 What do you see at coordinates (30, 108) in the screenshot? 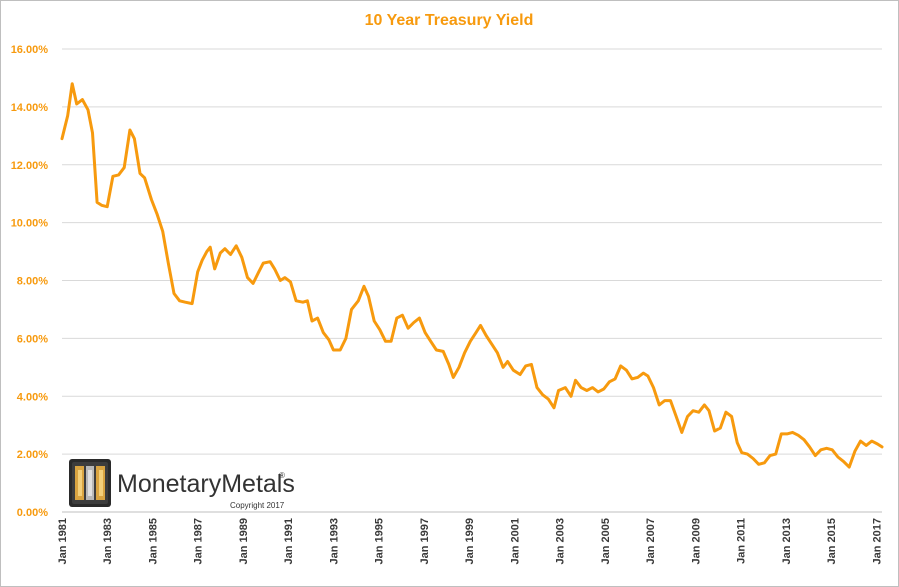
I see `y-tick-label: 14.00%` at bounding box center [30, 108].